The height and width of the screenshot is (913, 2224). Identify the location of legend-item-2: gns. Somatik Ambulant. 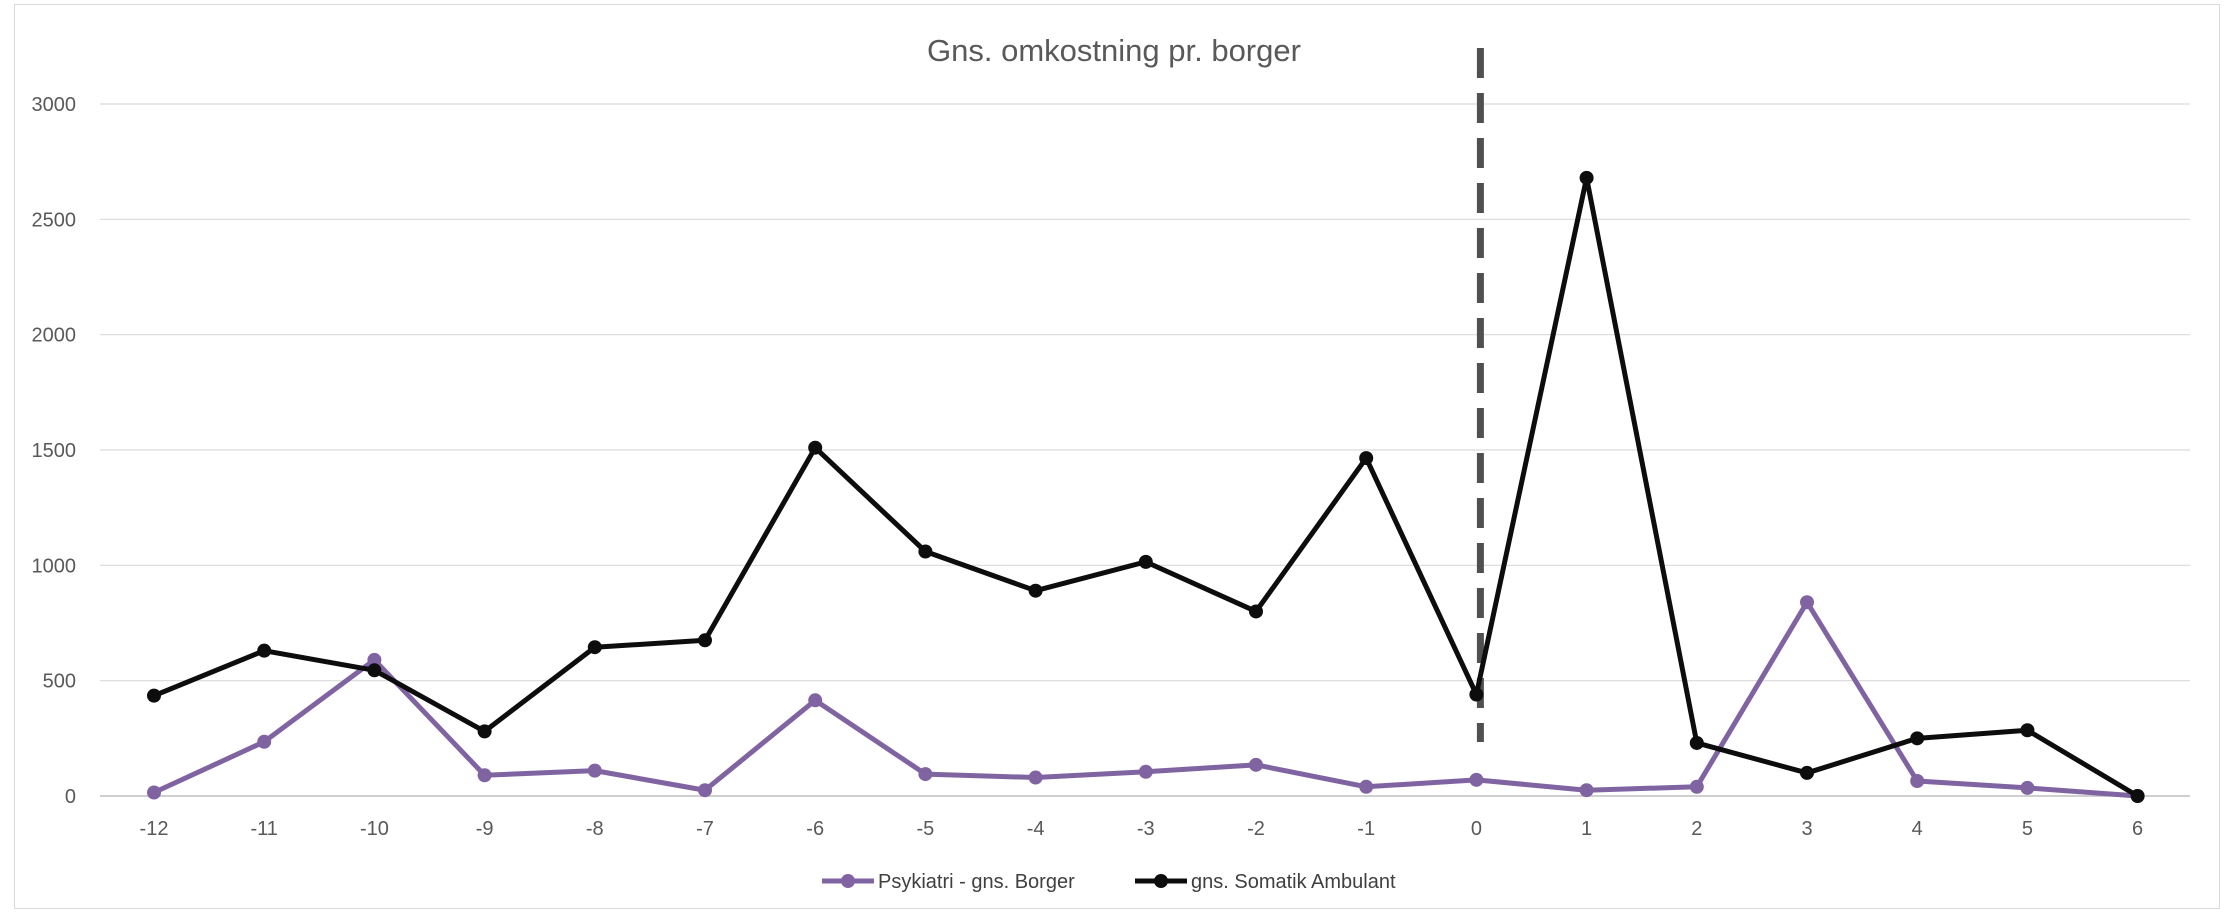
(1265, 882).